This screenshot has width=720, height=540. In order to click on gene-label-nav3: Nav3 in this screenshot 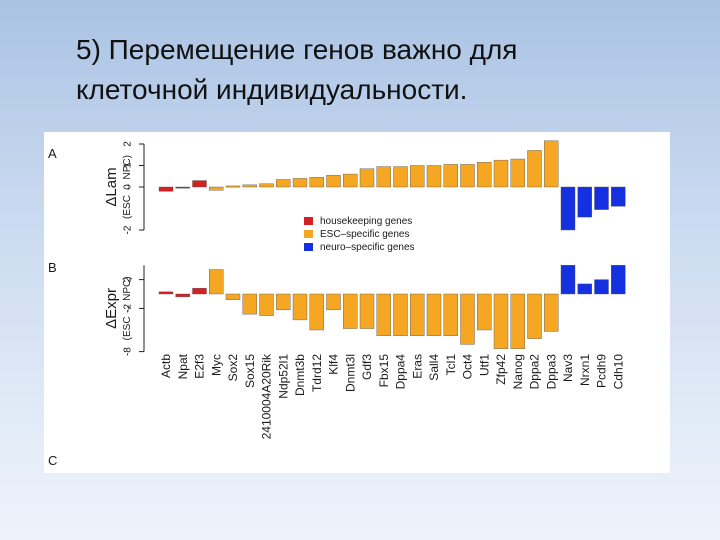, I will do `click(568, 368)`.